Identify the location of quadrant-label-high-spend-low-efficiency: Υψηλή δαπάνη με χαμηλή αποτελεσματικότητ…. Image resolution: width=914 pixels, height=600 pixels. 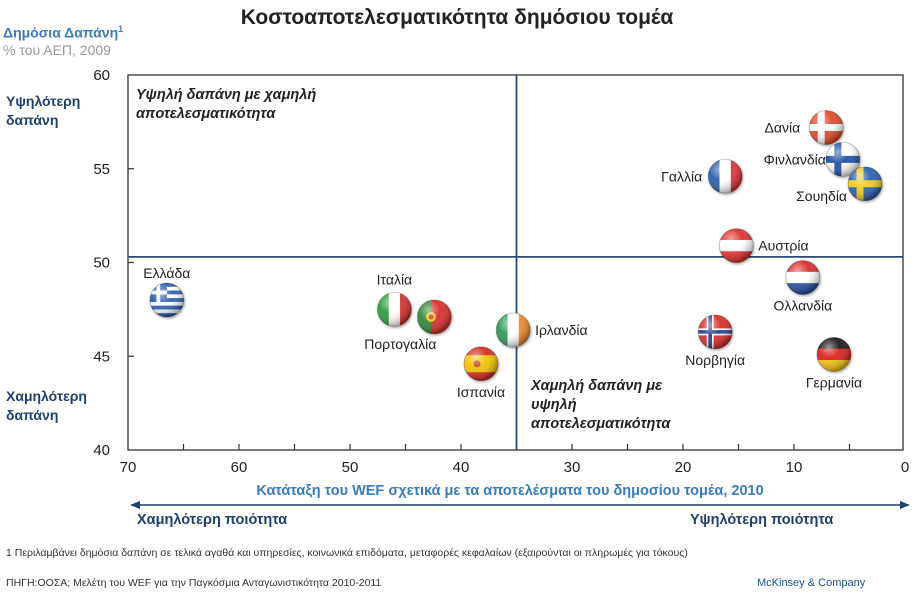
(226, 105).